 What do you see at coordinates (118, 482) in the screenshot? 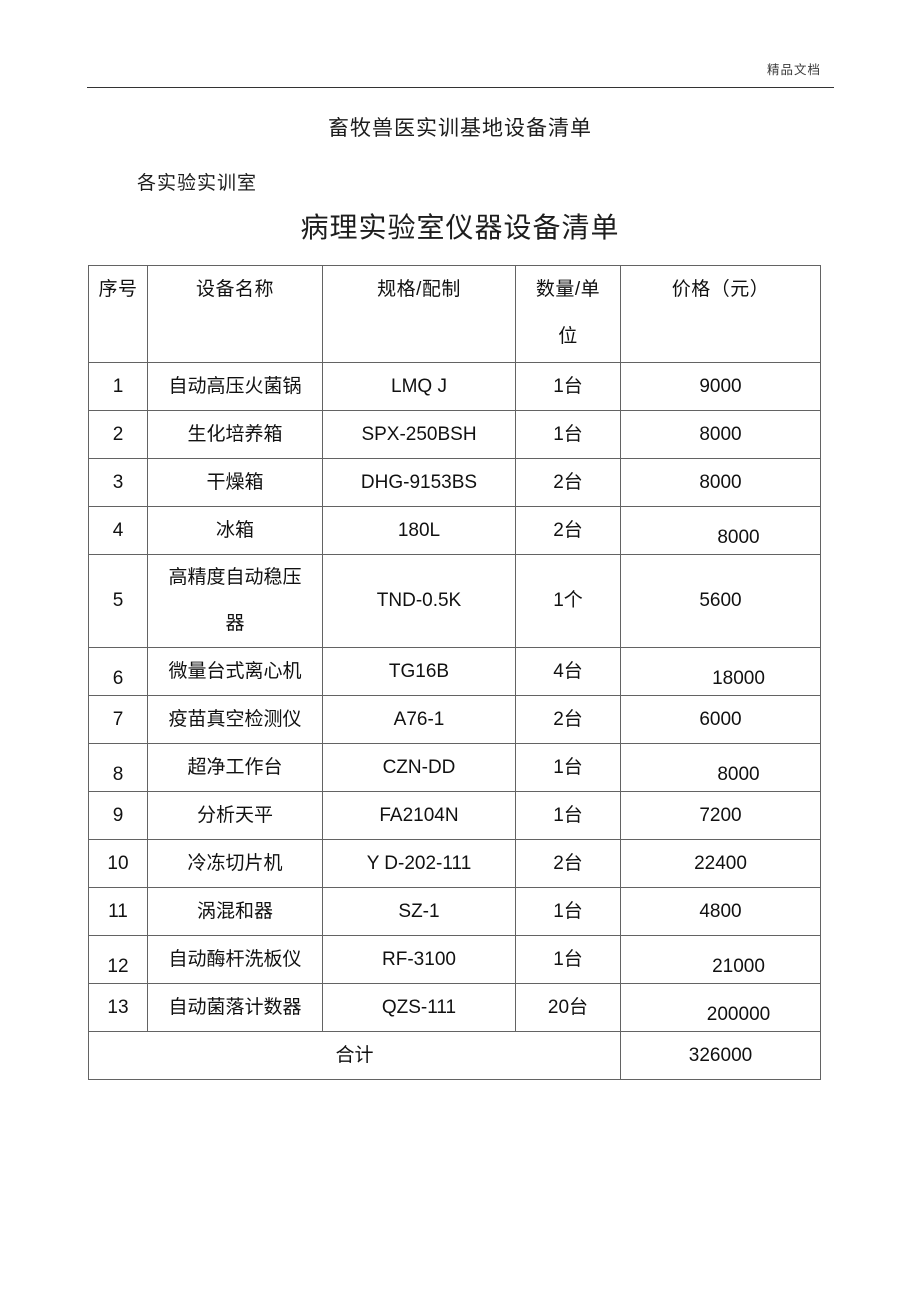
I see `row-index-cell: 3` at bounding box center [118, 482].